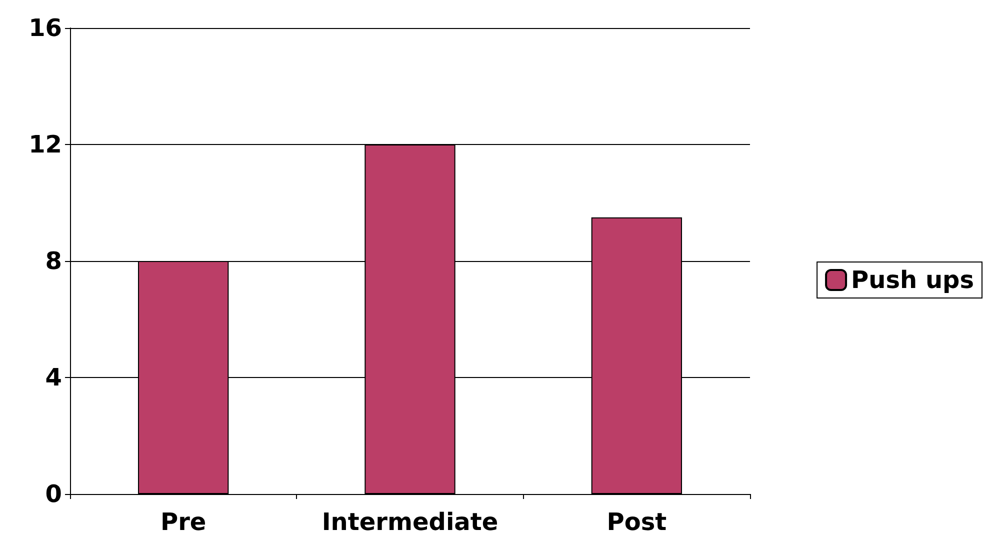 This screenshot has height=560, width=1000. What do you see at coordinates (410, 522) in the screenshot?
I see `x-tick-label: Intermediate` at bounding box center [410, 522].